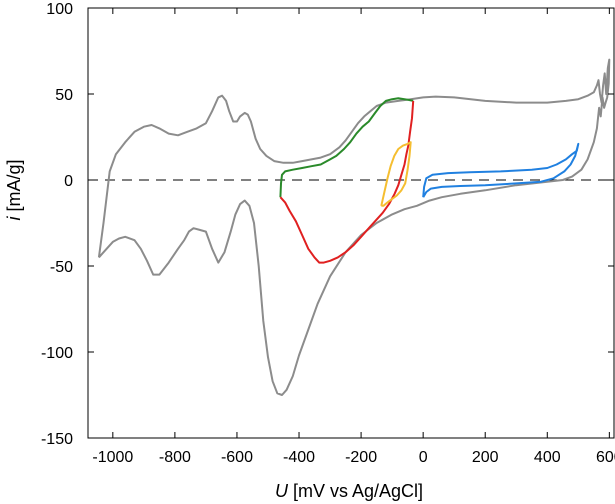 The width and height of the screenshot is (615, 504). I want to click on x-tick-label: 600, so click(605, 457).